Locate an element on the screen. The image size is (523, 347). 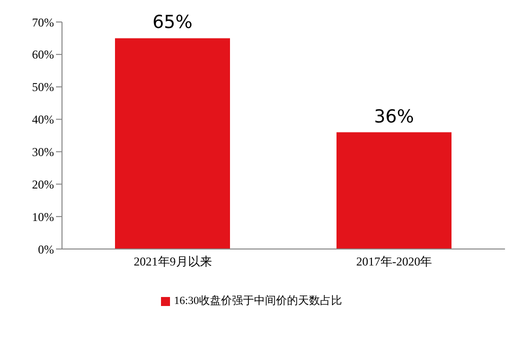
legend-label: 16:30收盘价强于中间价的天数占比 is located at coordinates (258, 301).